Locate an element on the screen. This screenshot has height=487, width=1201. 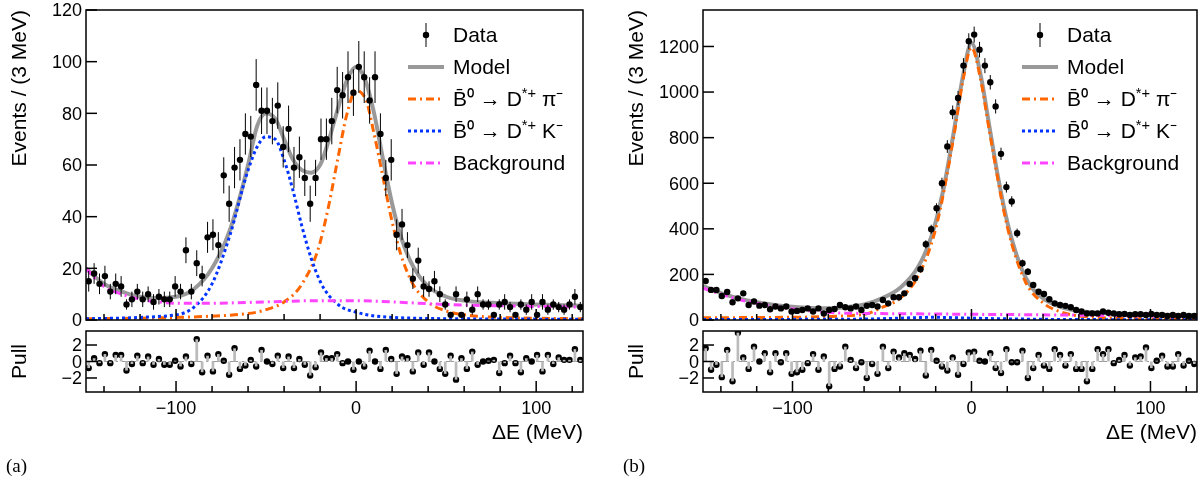
y-tick-label: 80 is located at coordinates (71, 113).